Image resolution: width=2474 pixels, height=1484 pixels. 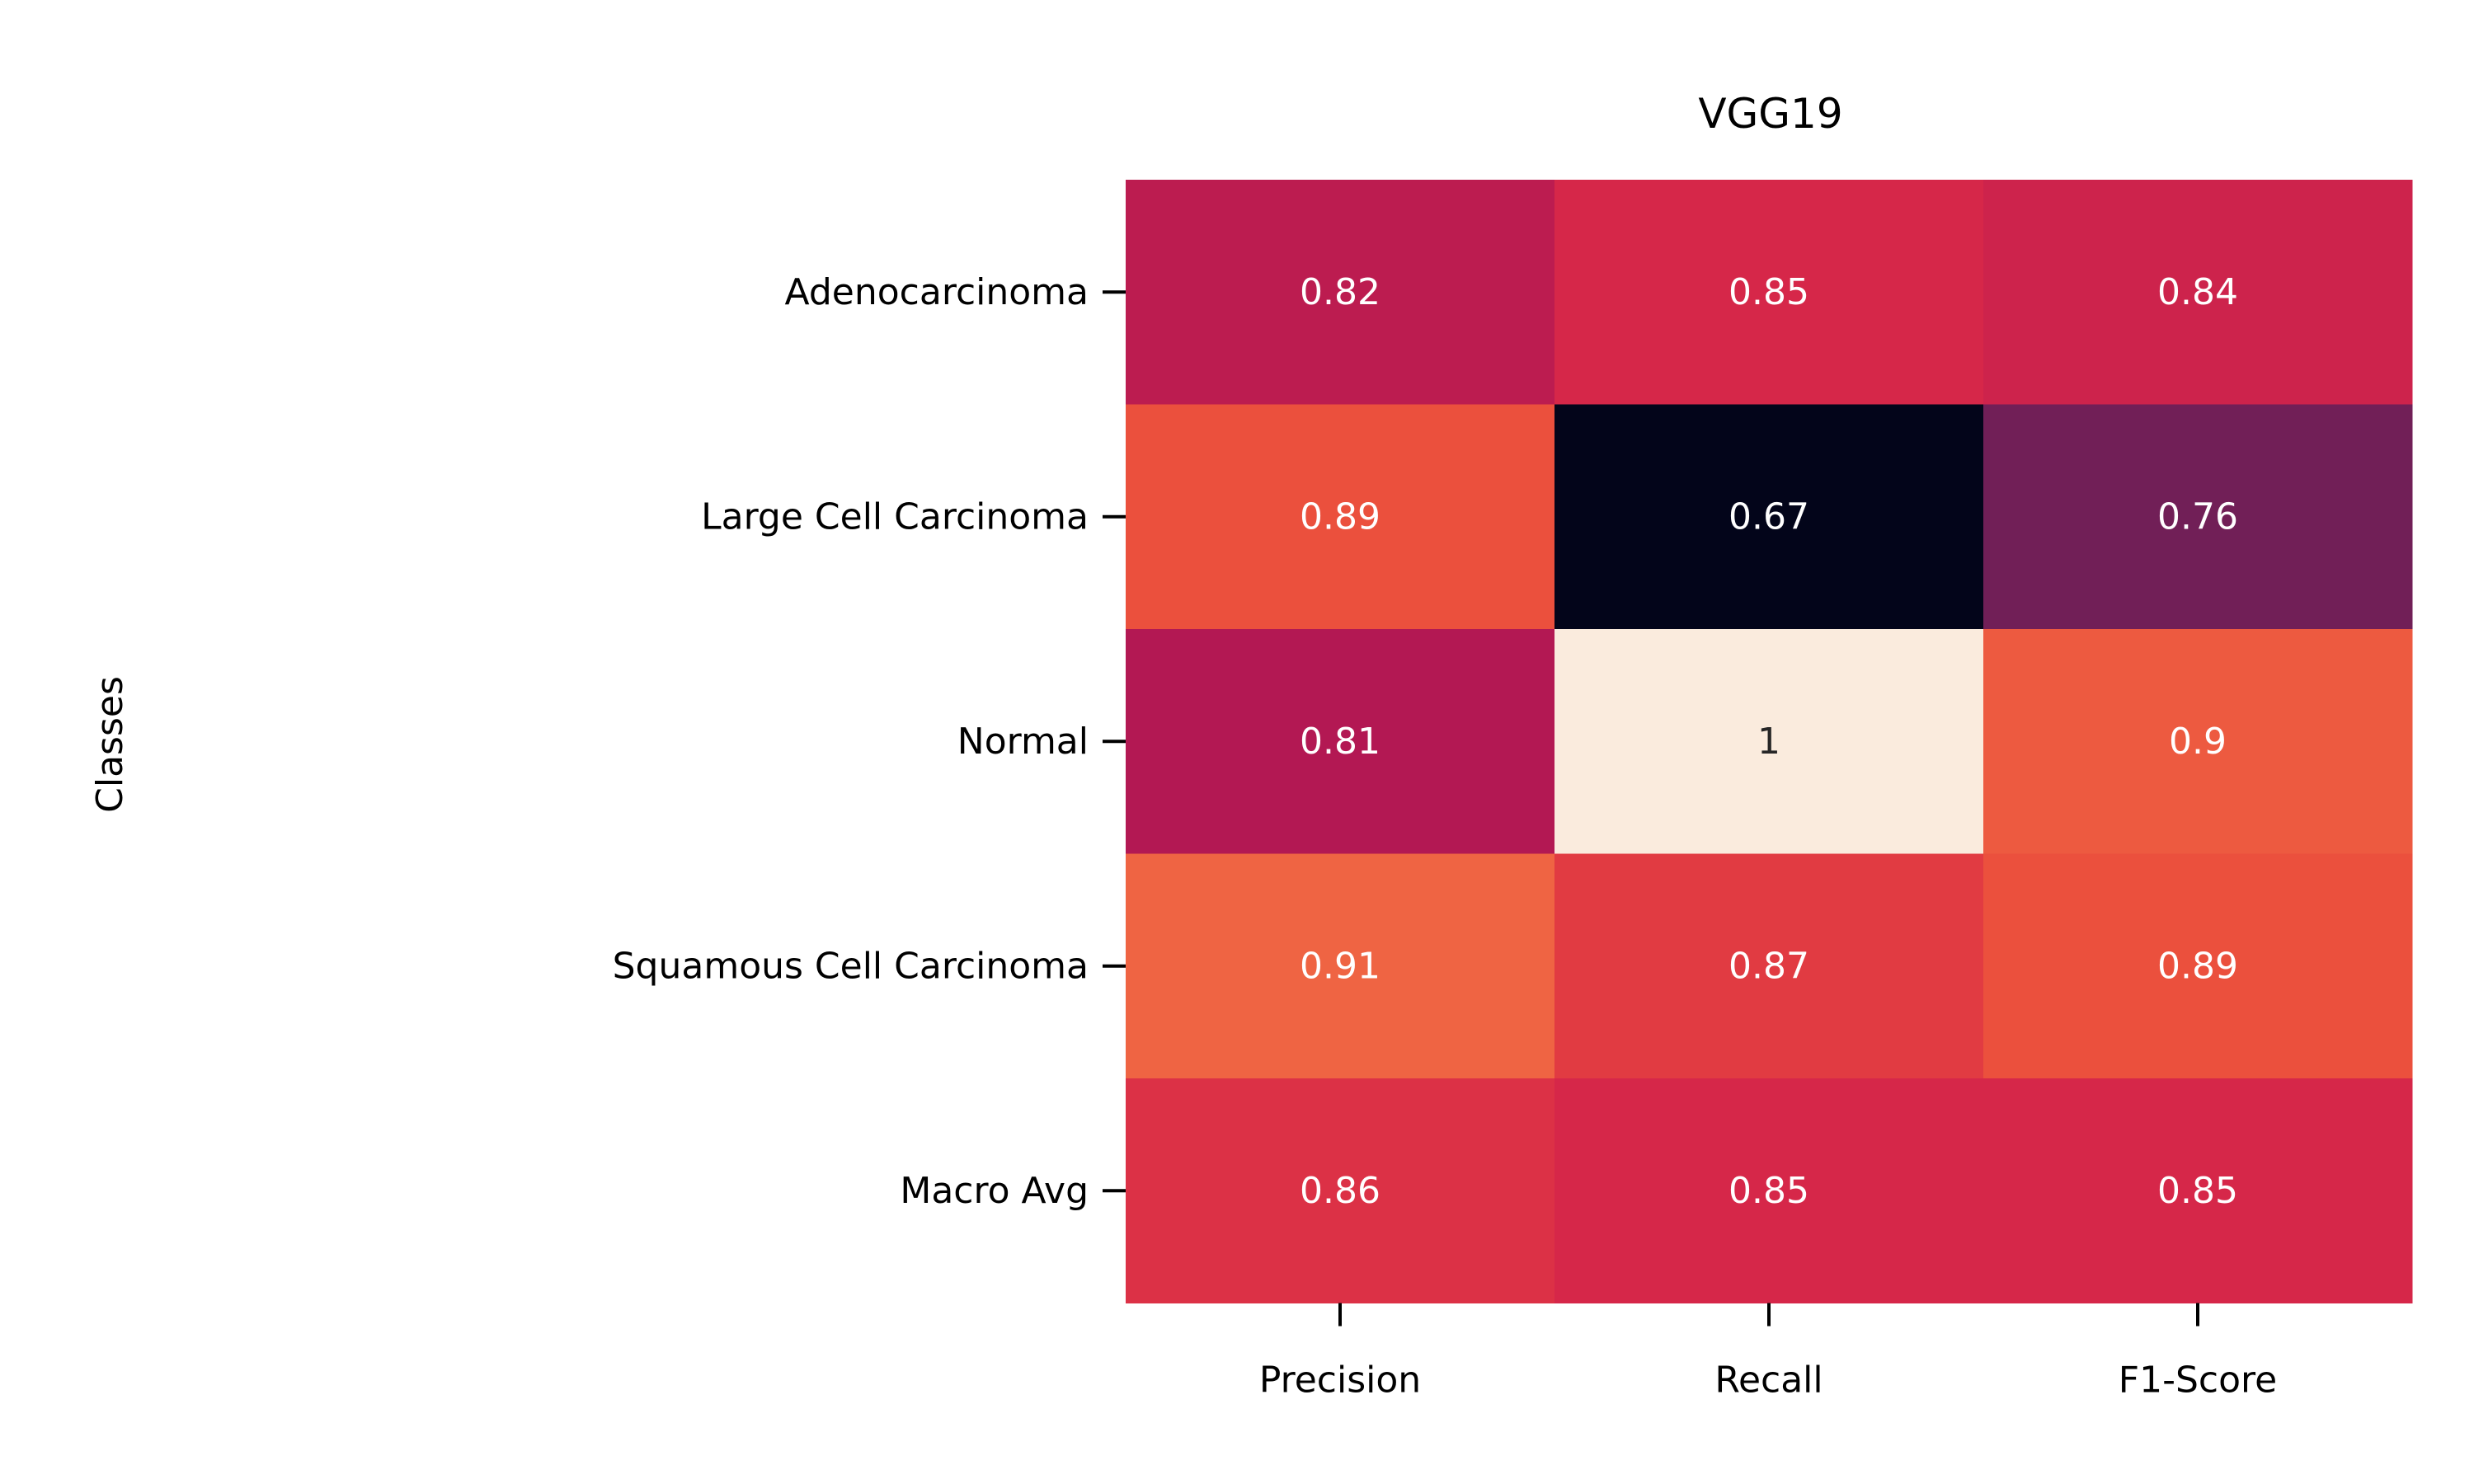 I want to click on y-tick-label: Macro Avg, so click(x=994, y=1191).